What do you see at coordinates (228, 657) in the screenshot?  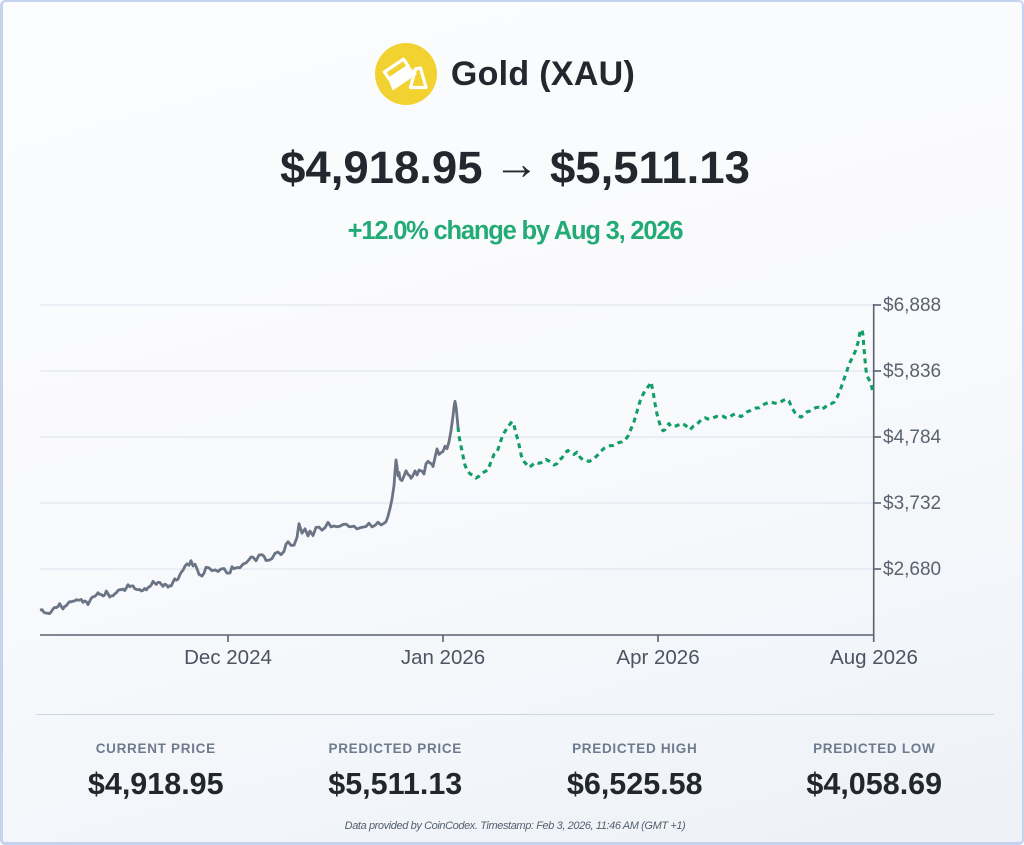 I see `svg-text: Dec 2024` at bounding box center [228, 657].